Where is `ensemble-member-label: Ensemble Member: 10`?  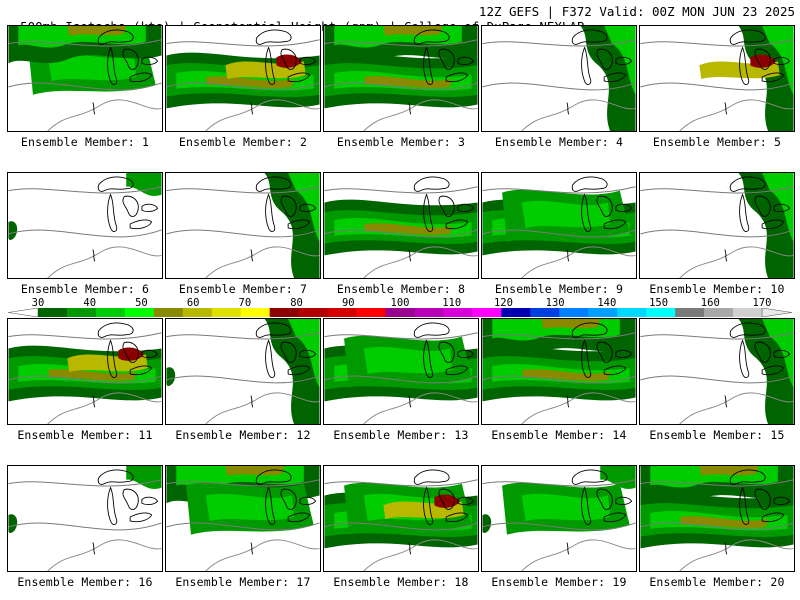 ensemble-member-label: Ensemble Member: 10 is located at coordinates (717, 289).